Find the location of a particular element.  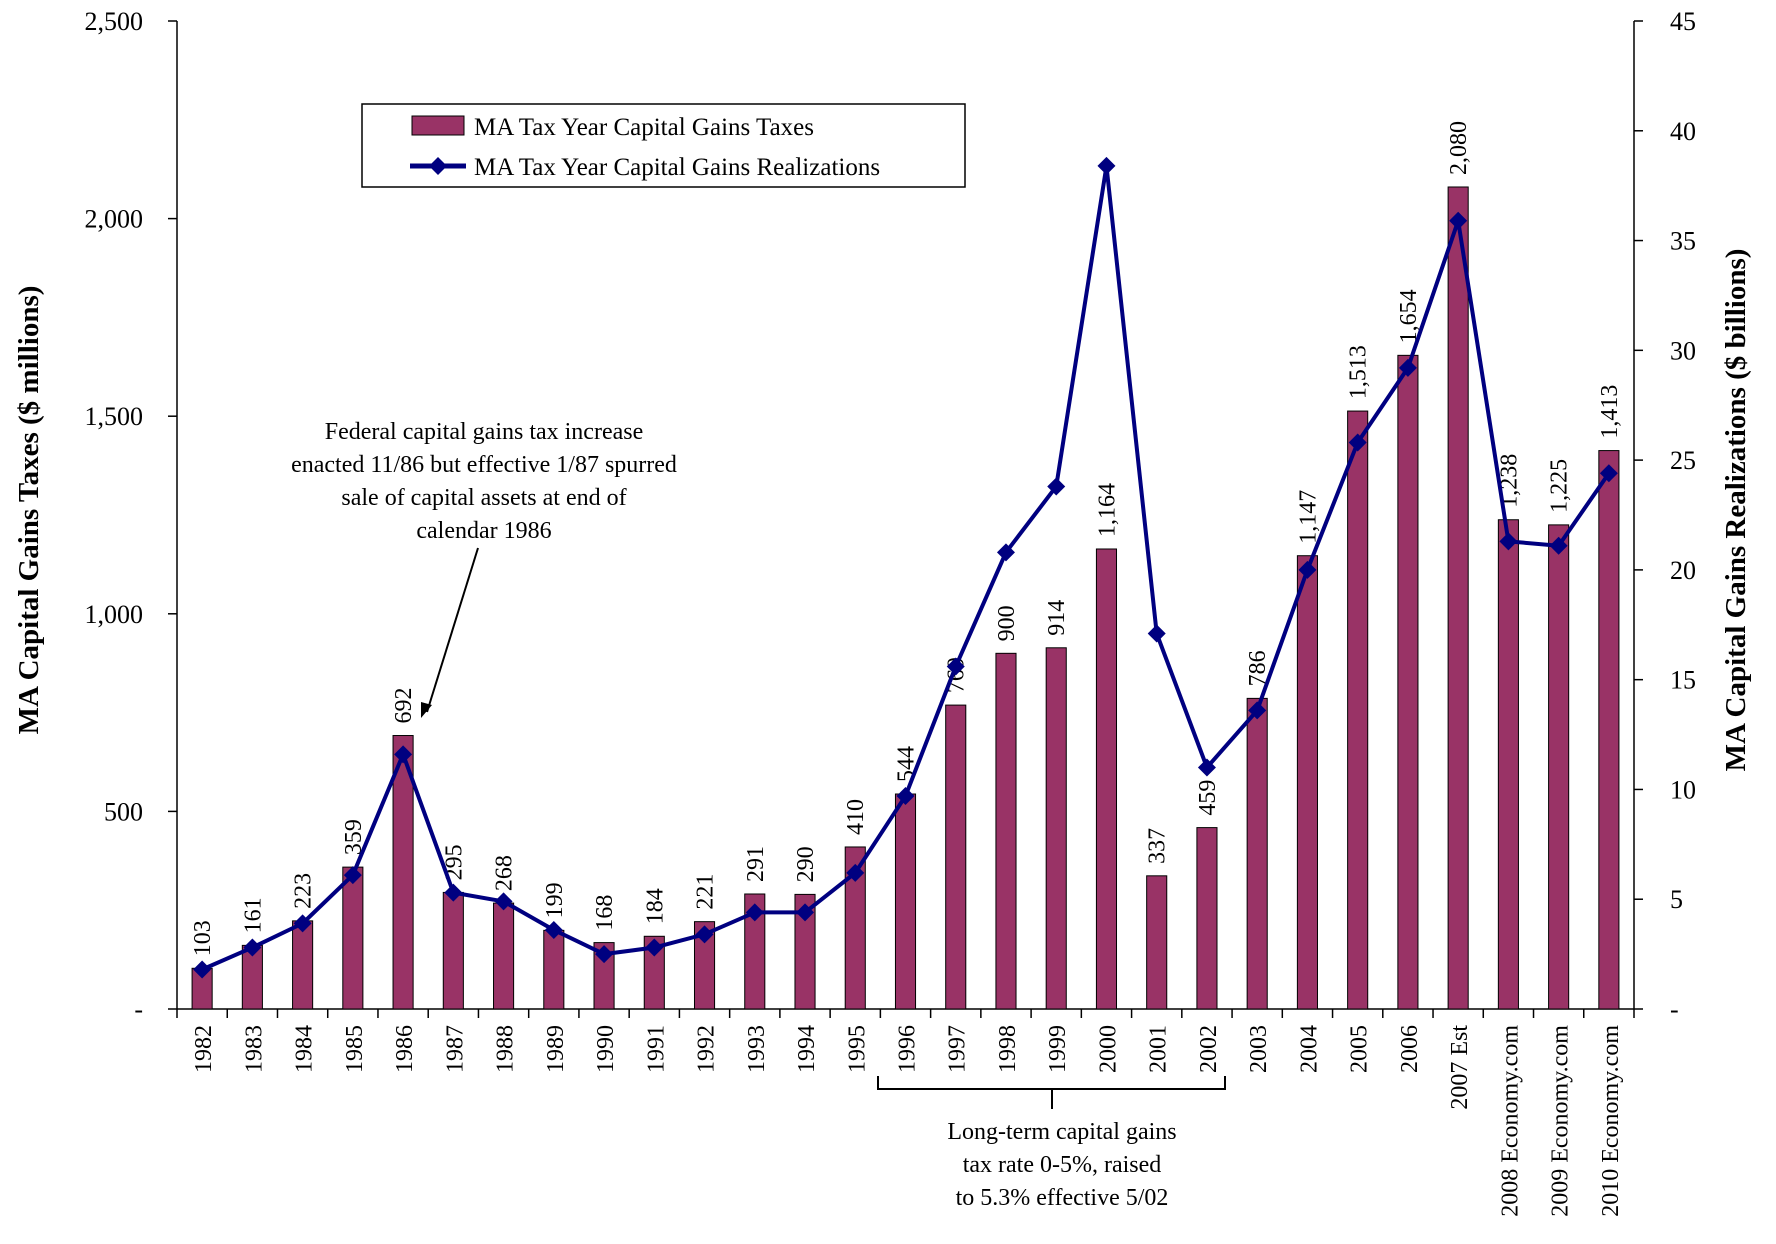

category-label: 2006 is located at coordinates (1410, 1049).